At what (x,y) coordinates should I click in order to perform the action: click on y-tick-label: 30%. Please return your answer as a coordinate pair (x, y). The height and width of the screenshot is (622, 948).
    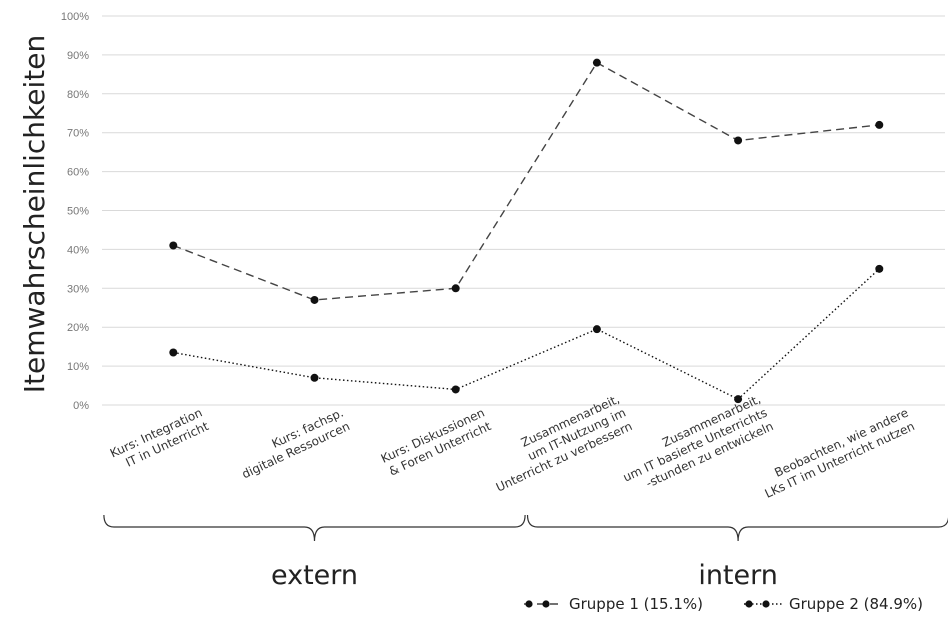
    Looking at the image, I should click on (78, 289).